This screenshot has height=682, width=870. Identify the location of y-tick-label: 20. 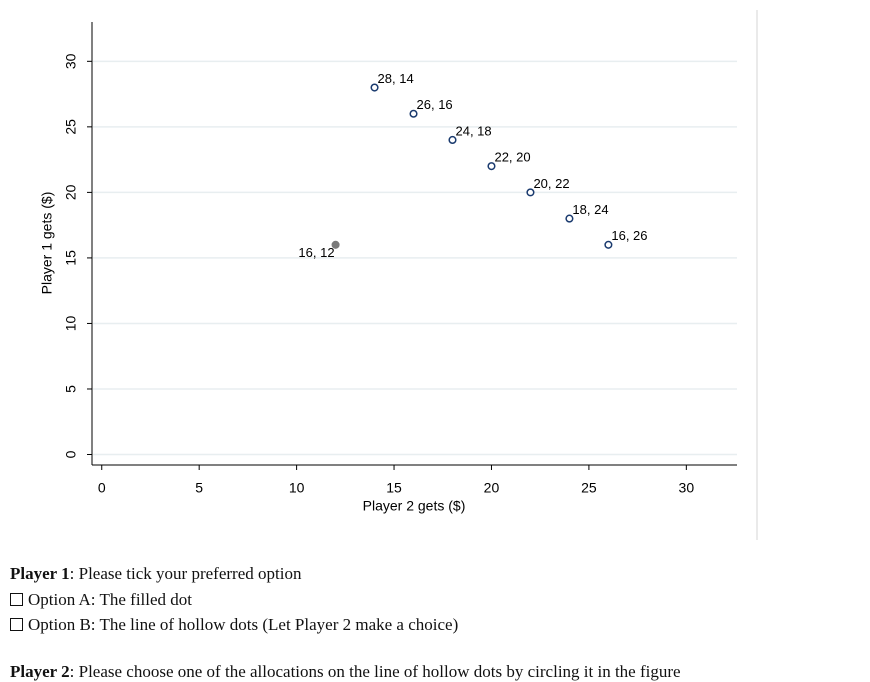
(71, 192).